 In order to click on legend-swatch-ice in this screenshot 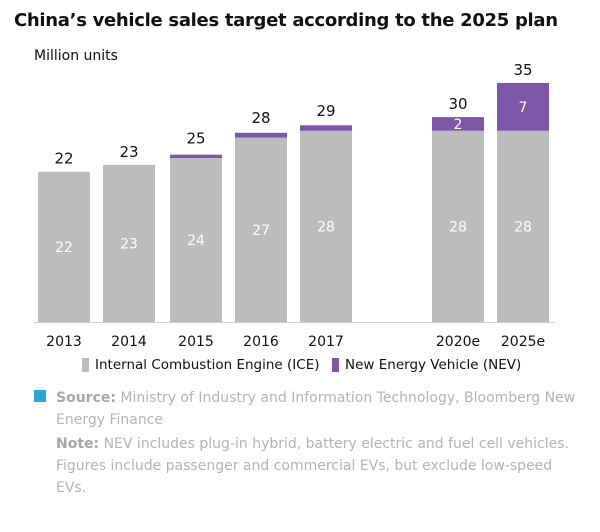, I will do `click(85, 365)`.